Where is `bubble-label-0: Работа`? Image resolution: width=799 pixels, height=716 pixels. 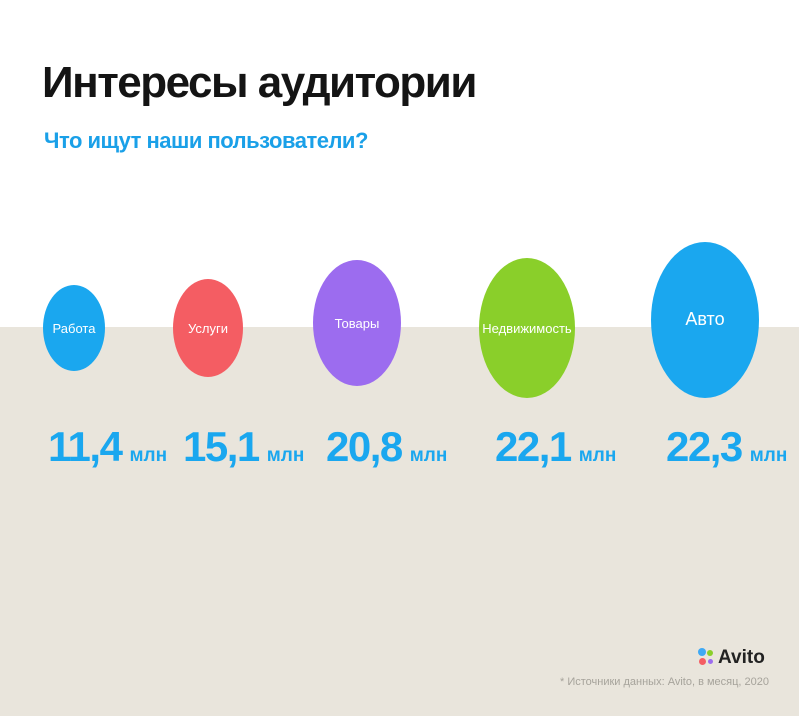
bubble-label-0: Работа is located at coordinates (75, 328).